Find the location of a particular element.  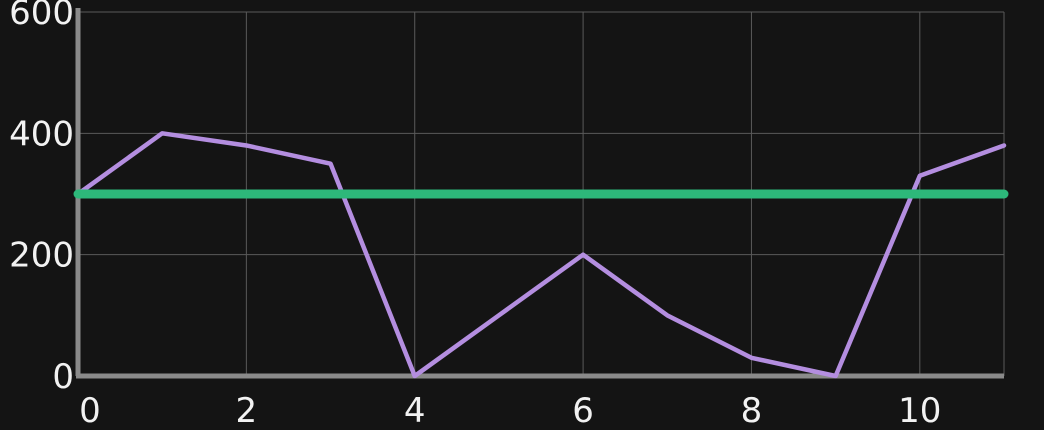

y-tick-label-600: 600 is located at coordinates (41, 16).